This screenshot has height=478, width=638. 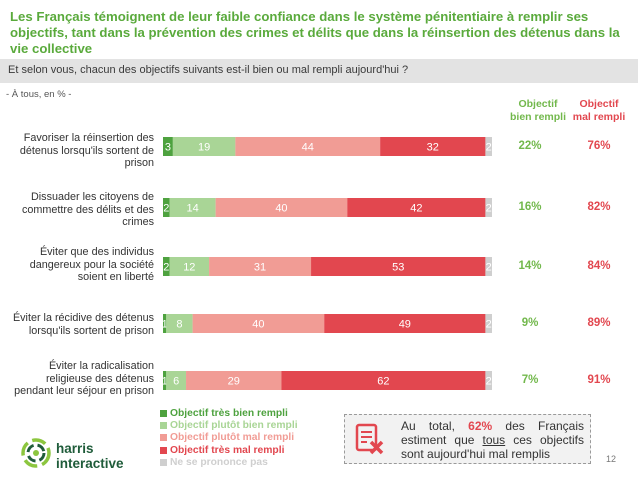 What do you see at coordinates (599, 207) in the screenshot?
I see `mal-rempli-value: 82%` at bounding box center [599, 207].